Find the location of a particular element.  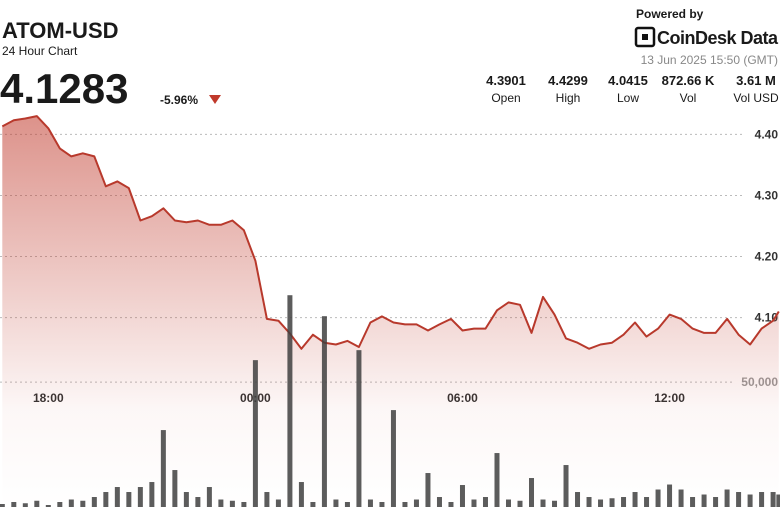

stat-label: Vol USD is located at coordinates (756, 98).